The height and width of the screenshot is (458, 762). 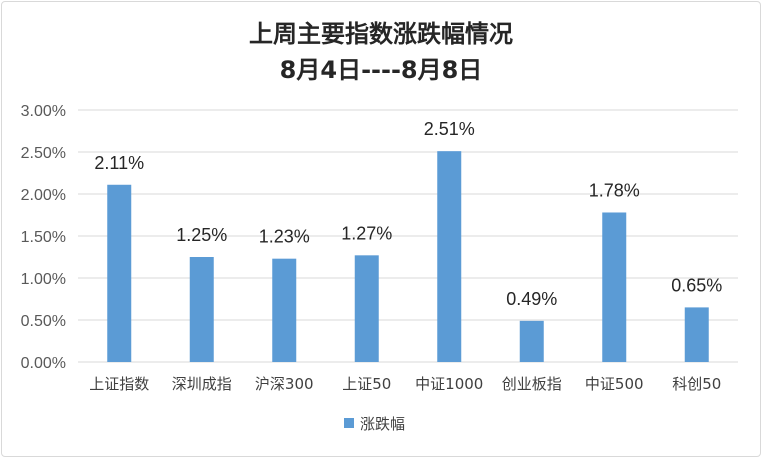 I want to click on legend-label: 涨跌幅, so click(x=382, y=424).